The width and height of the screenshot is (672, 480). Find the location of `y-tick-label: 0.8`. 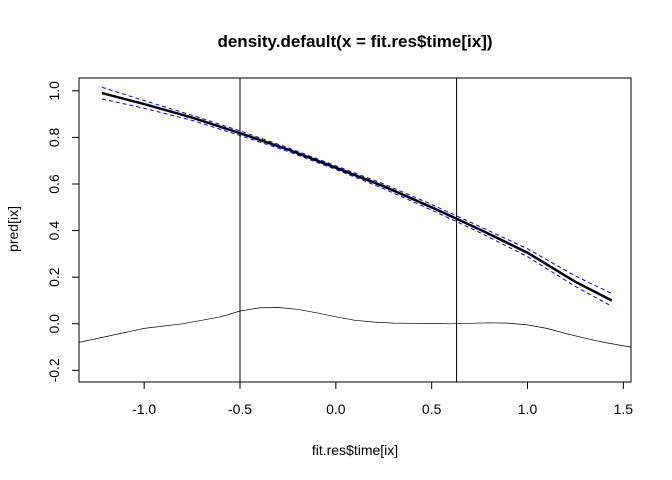

y-tick-label: 0.8 is located at coordinates (54, 137).